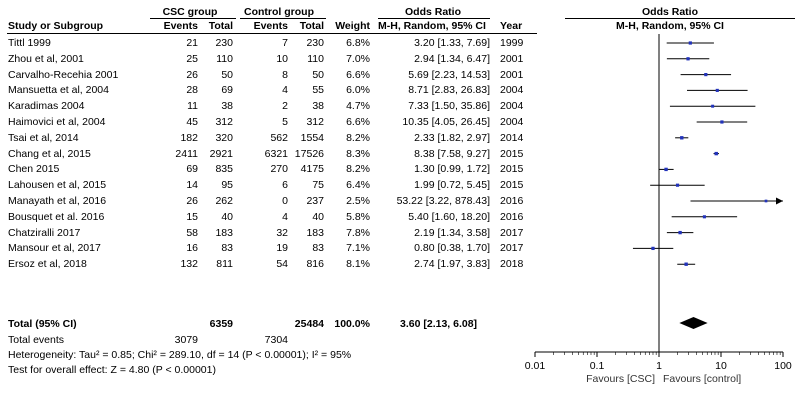 The height and width of the screenshot is (409, 808). I want to click on total-2: 50, so click(318, 74).